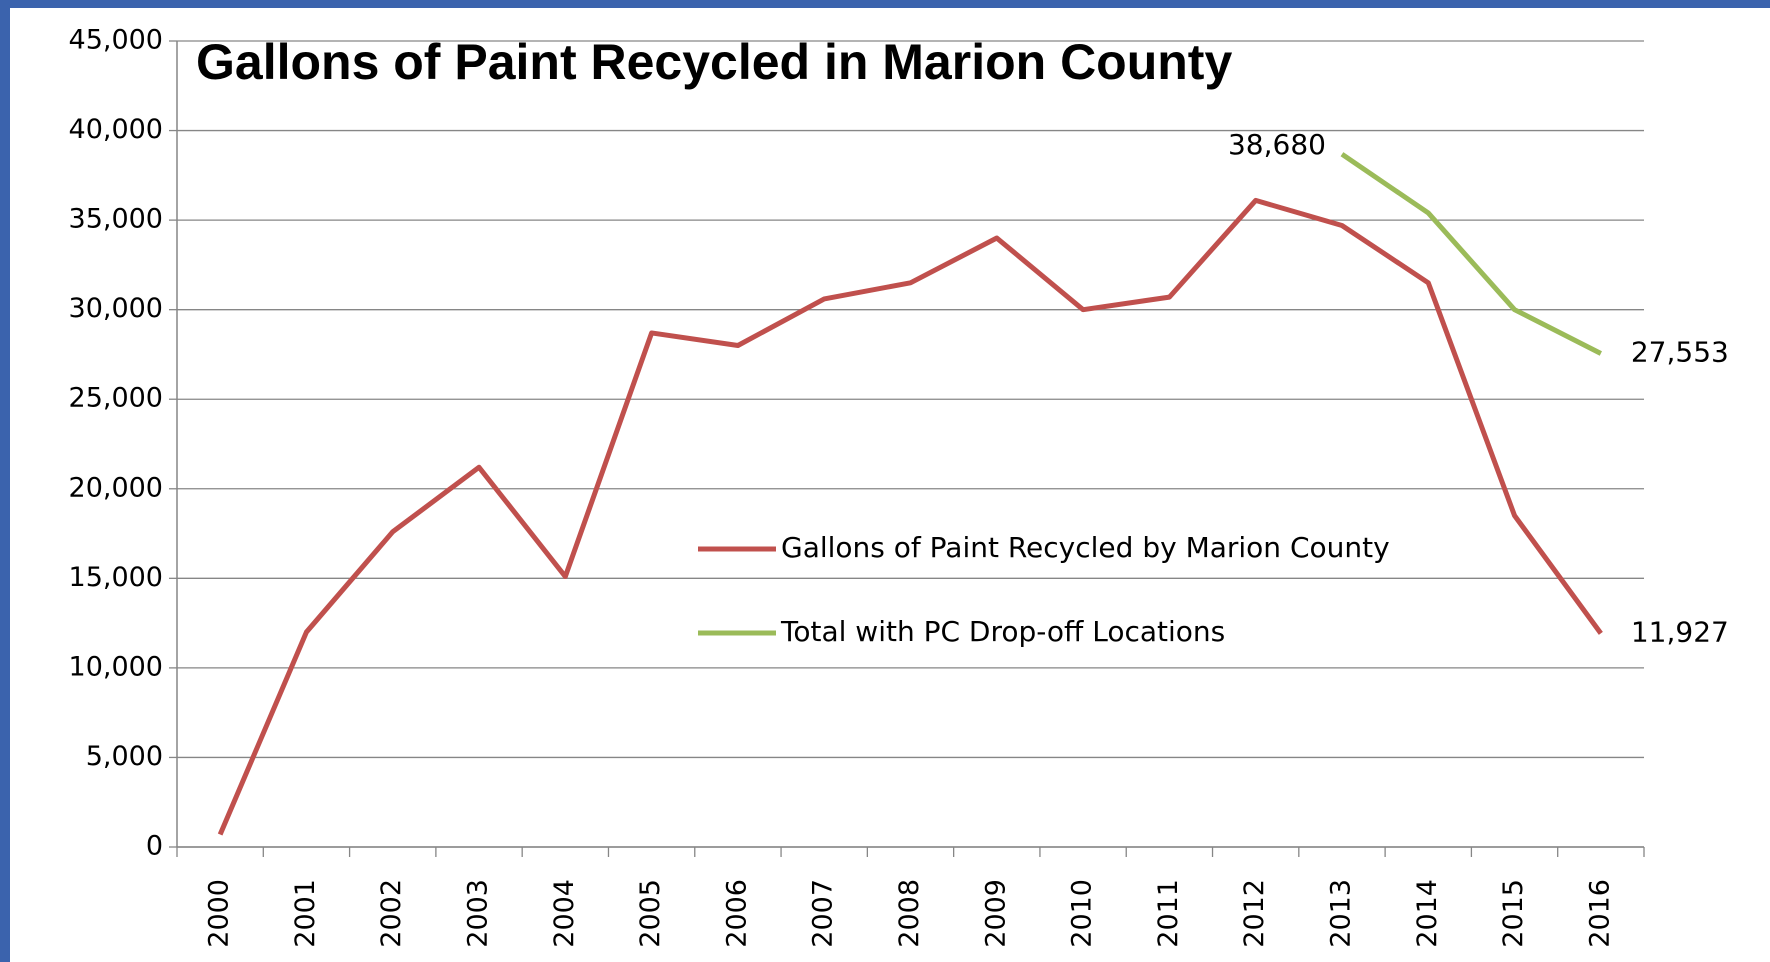 This screenshot has width=1770, height=962. What do you see at coordinates (478, 913) in the screenshot?
I see `x-tick-label: 2003` at bounding box center [478, 913].